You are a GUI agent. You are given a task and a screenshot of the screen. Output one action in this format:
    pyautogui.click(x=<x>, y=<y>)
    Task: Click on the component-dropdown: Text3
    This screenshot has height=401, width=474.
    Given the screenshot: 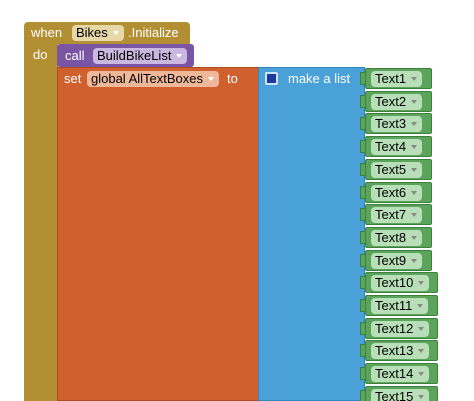 What is the action you would take?
    pyautogui.click(x=397, y=124)
    